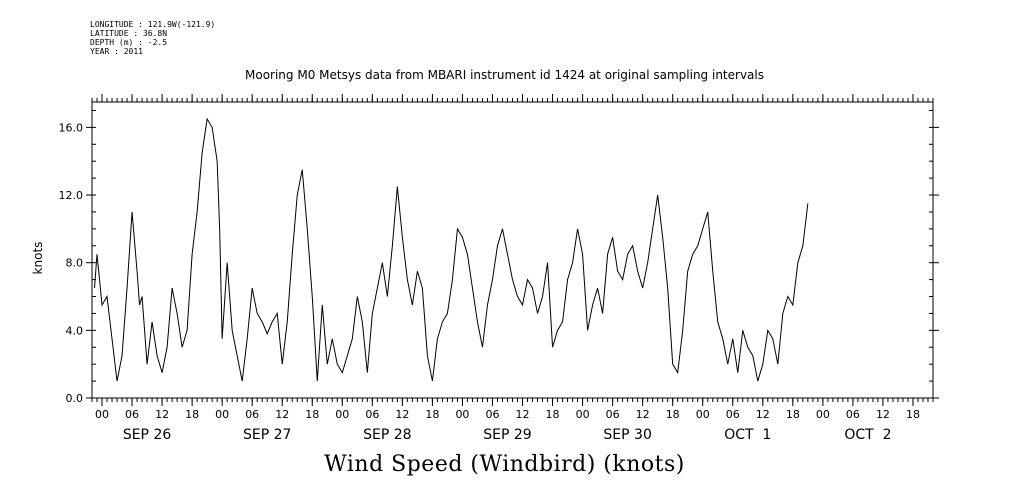 The height and width of the screenshot is (504, 1009). Describe the element at coordinates (153, 24) in the screenshot. I see `longitude-text: LONGITUDE : 121.9W(-121.9)` at that location.